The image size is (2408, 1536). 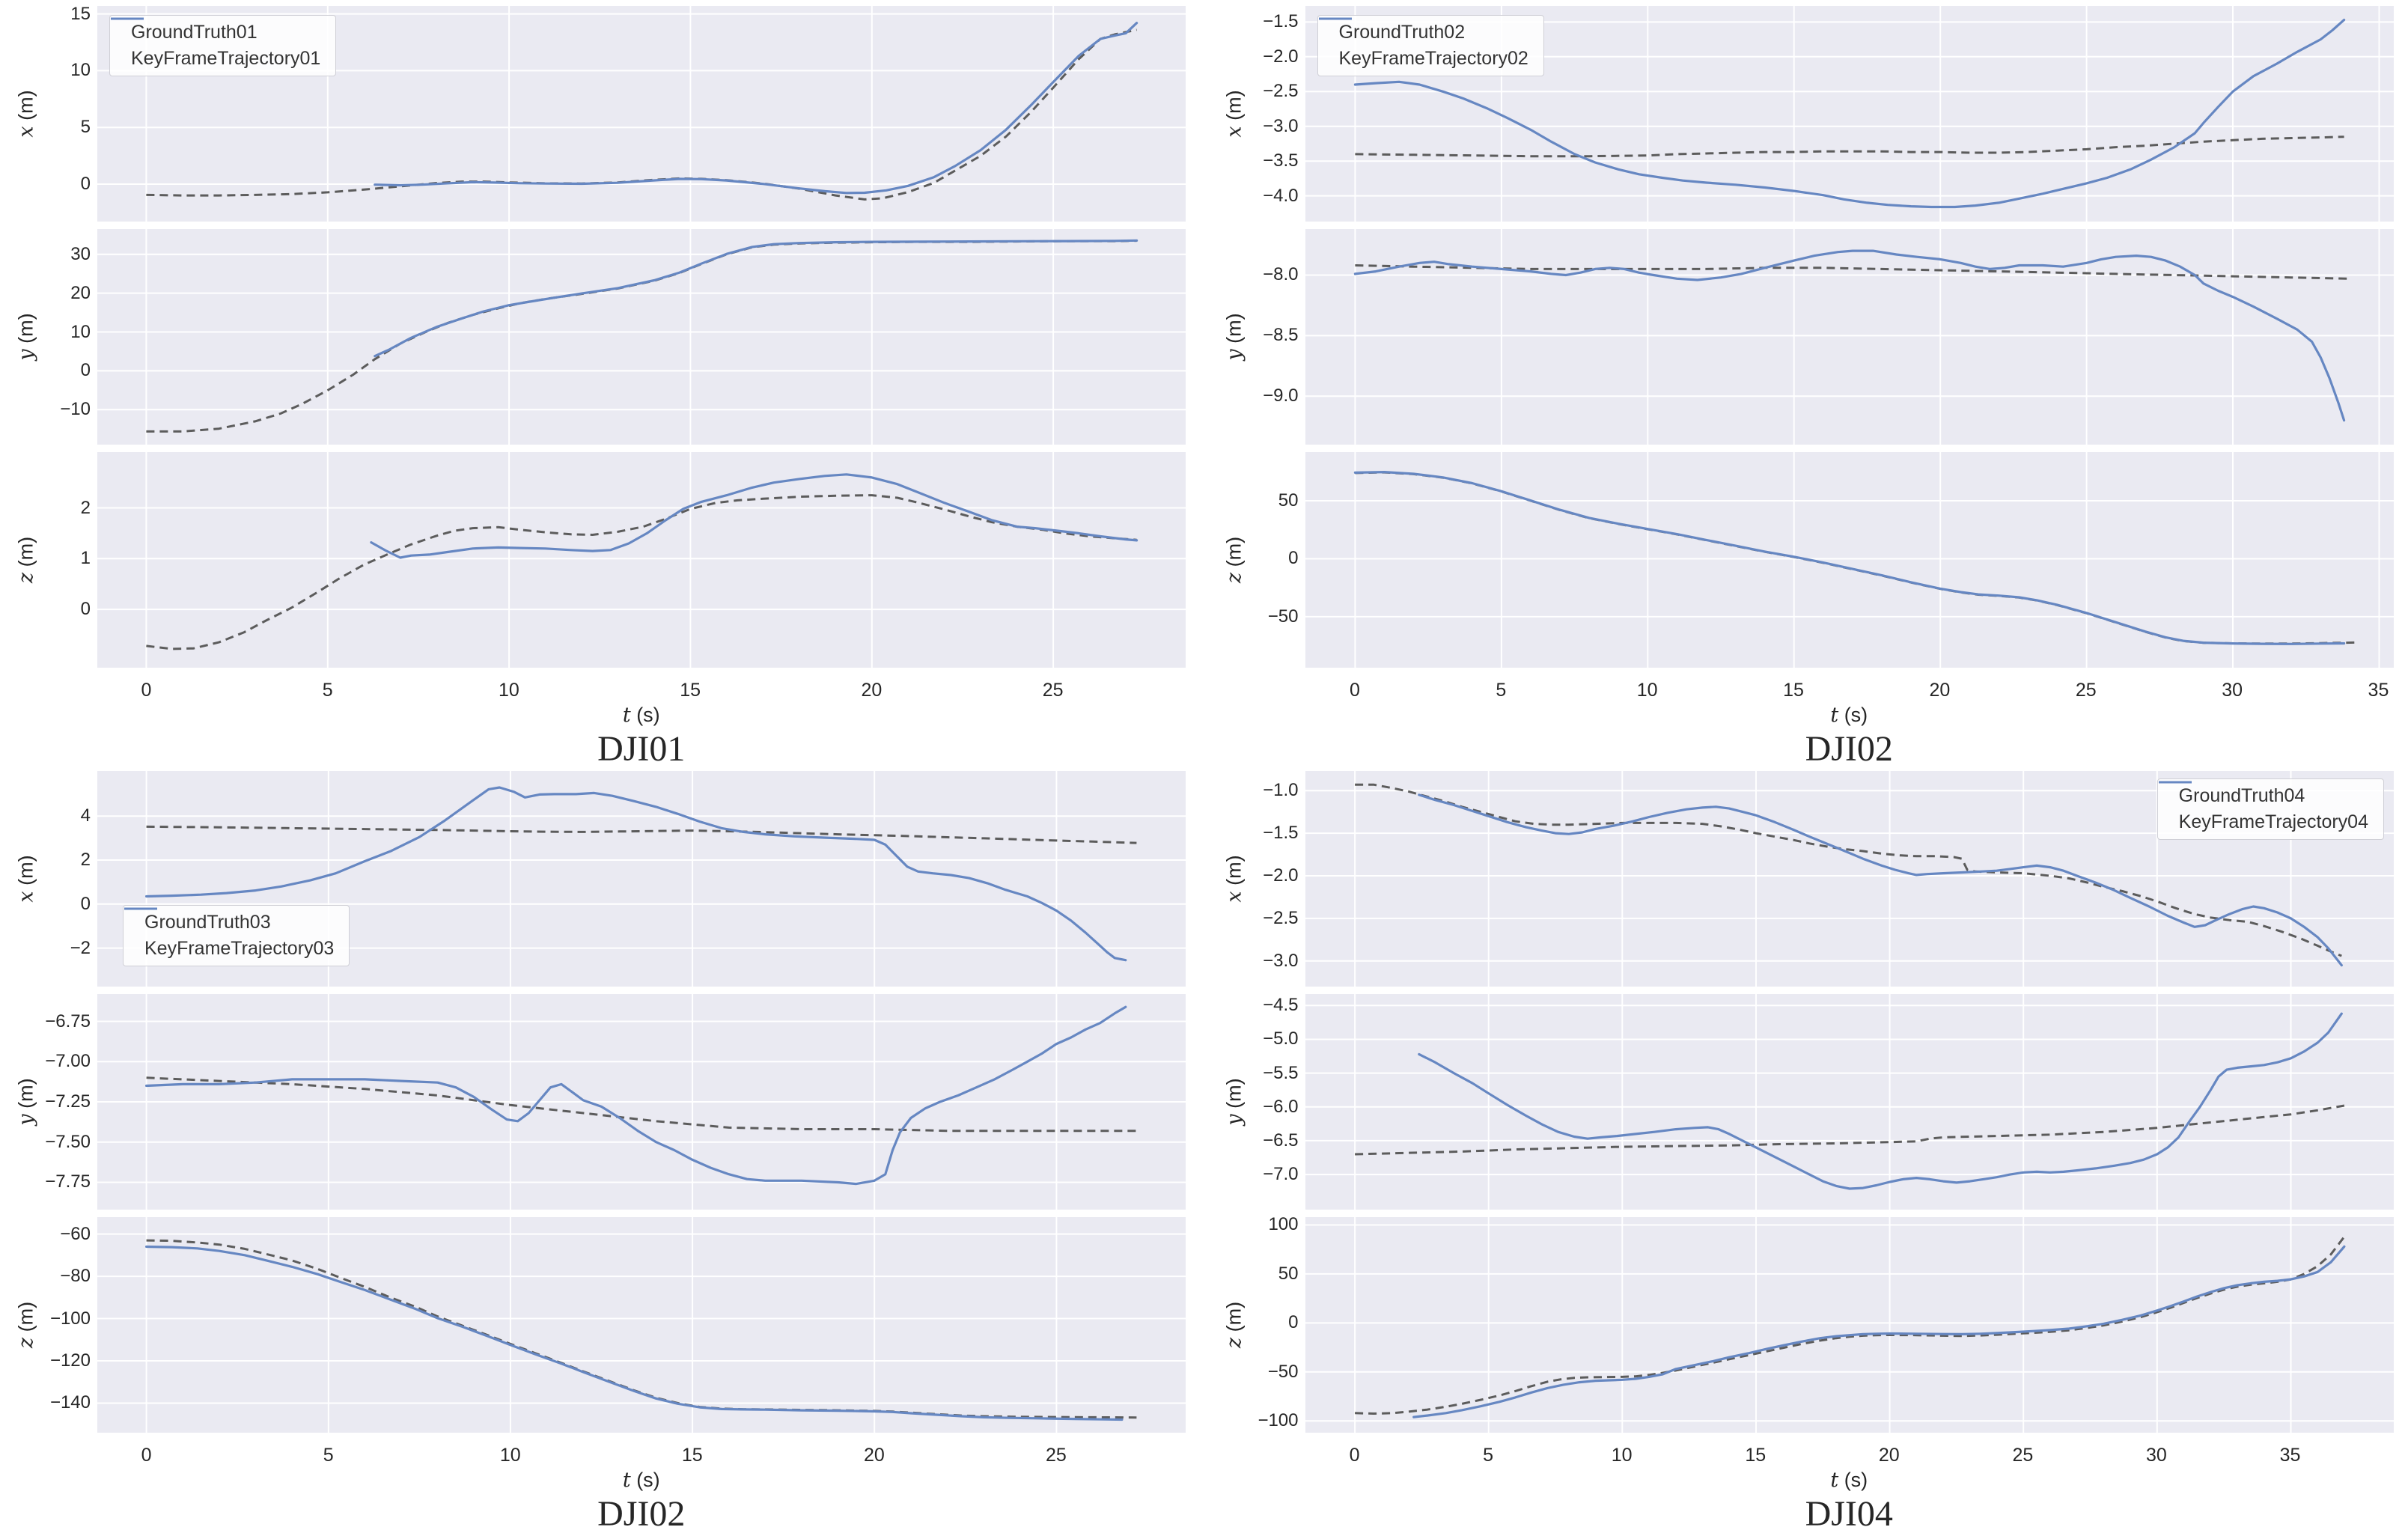 I want to click on y-tick-label: −4.0, so click(x=1281, y=195).